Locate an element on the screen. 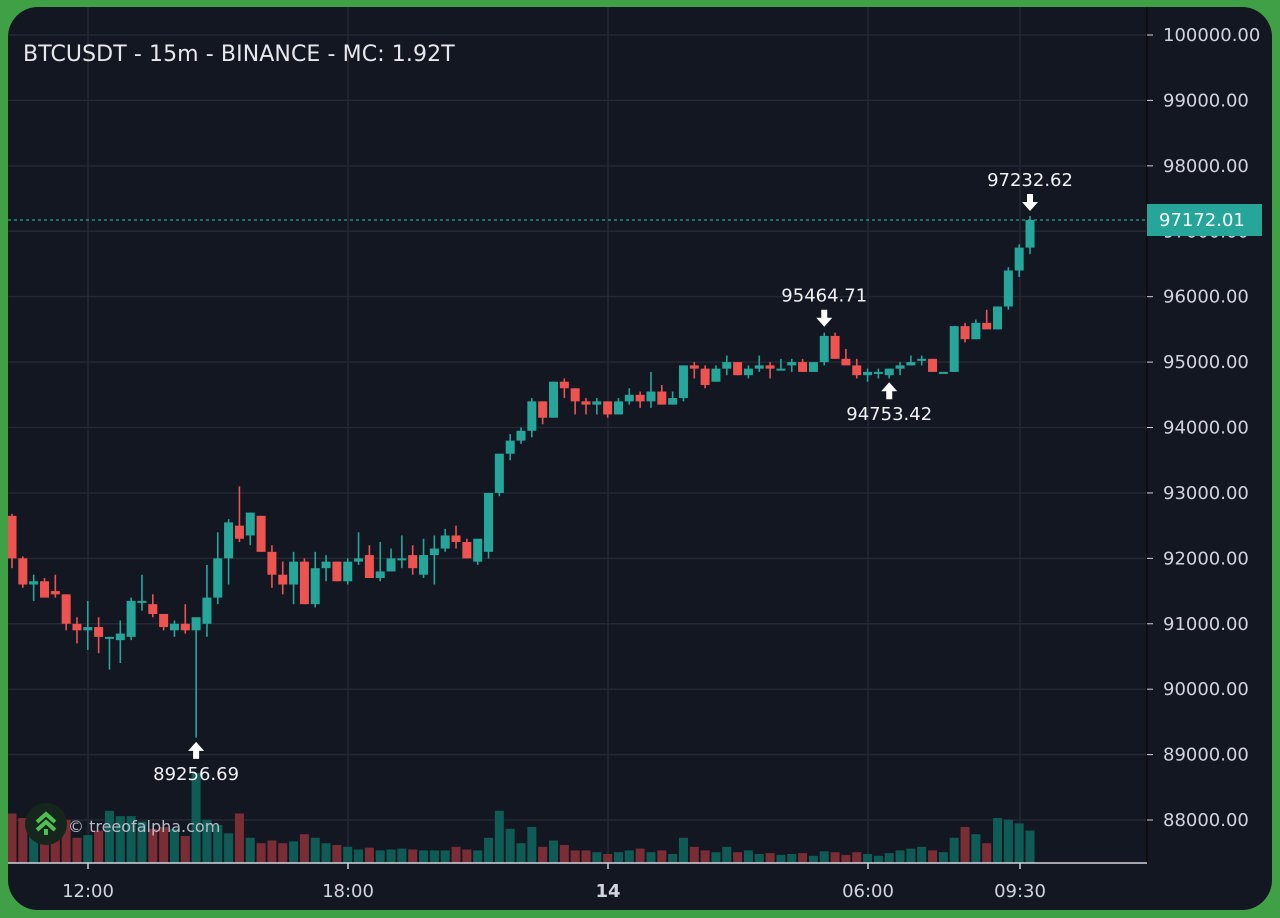 The height and width of the screenshot is (918, 1280). price-annotation: 89256.69 is located at coordinates (196, 774).